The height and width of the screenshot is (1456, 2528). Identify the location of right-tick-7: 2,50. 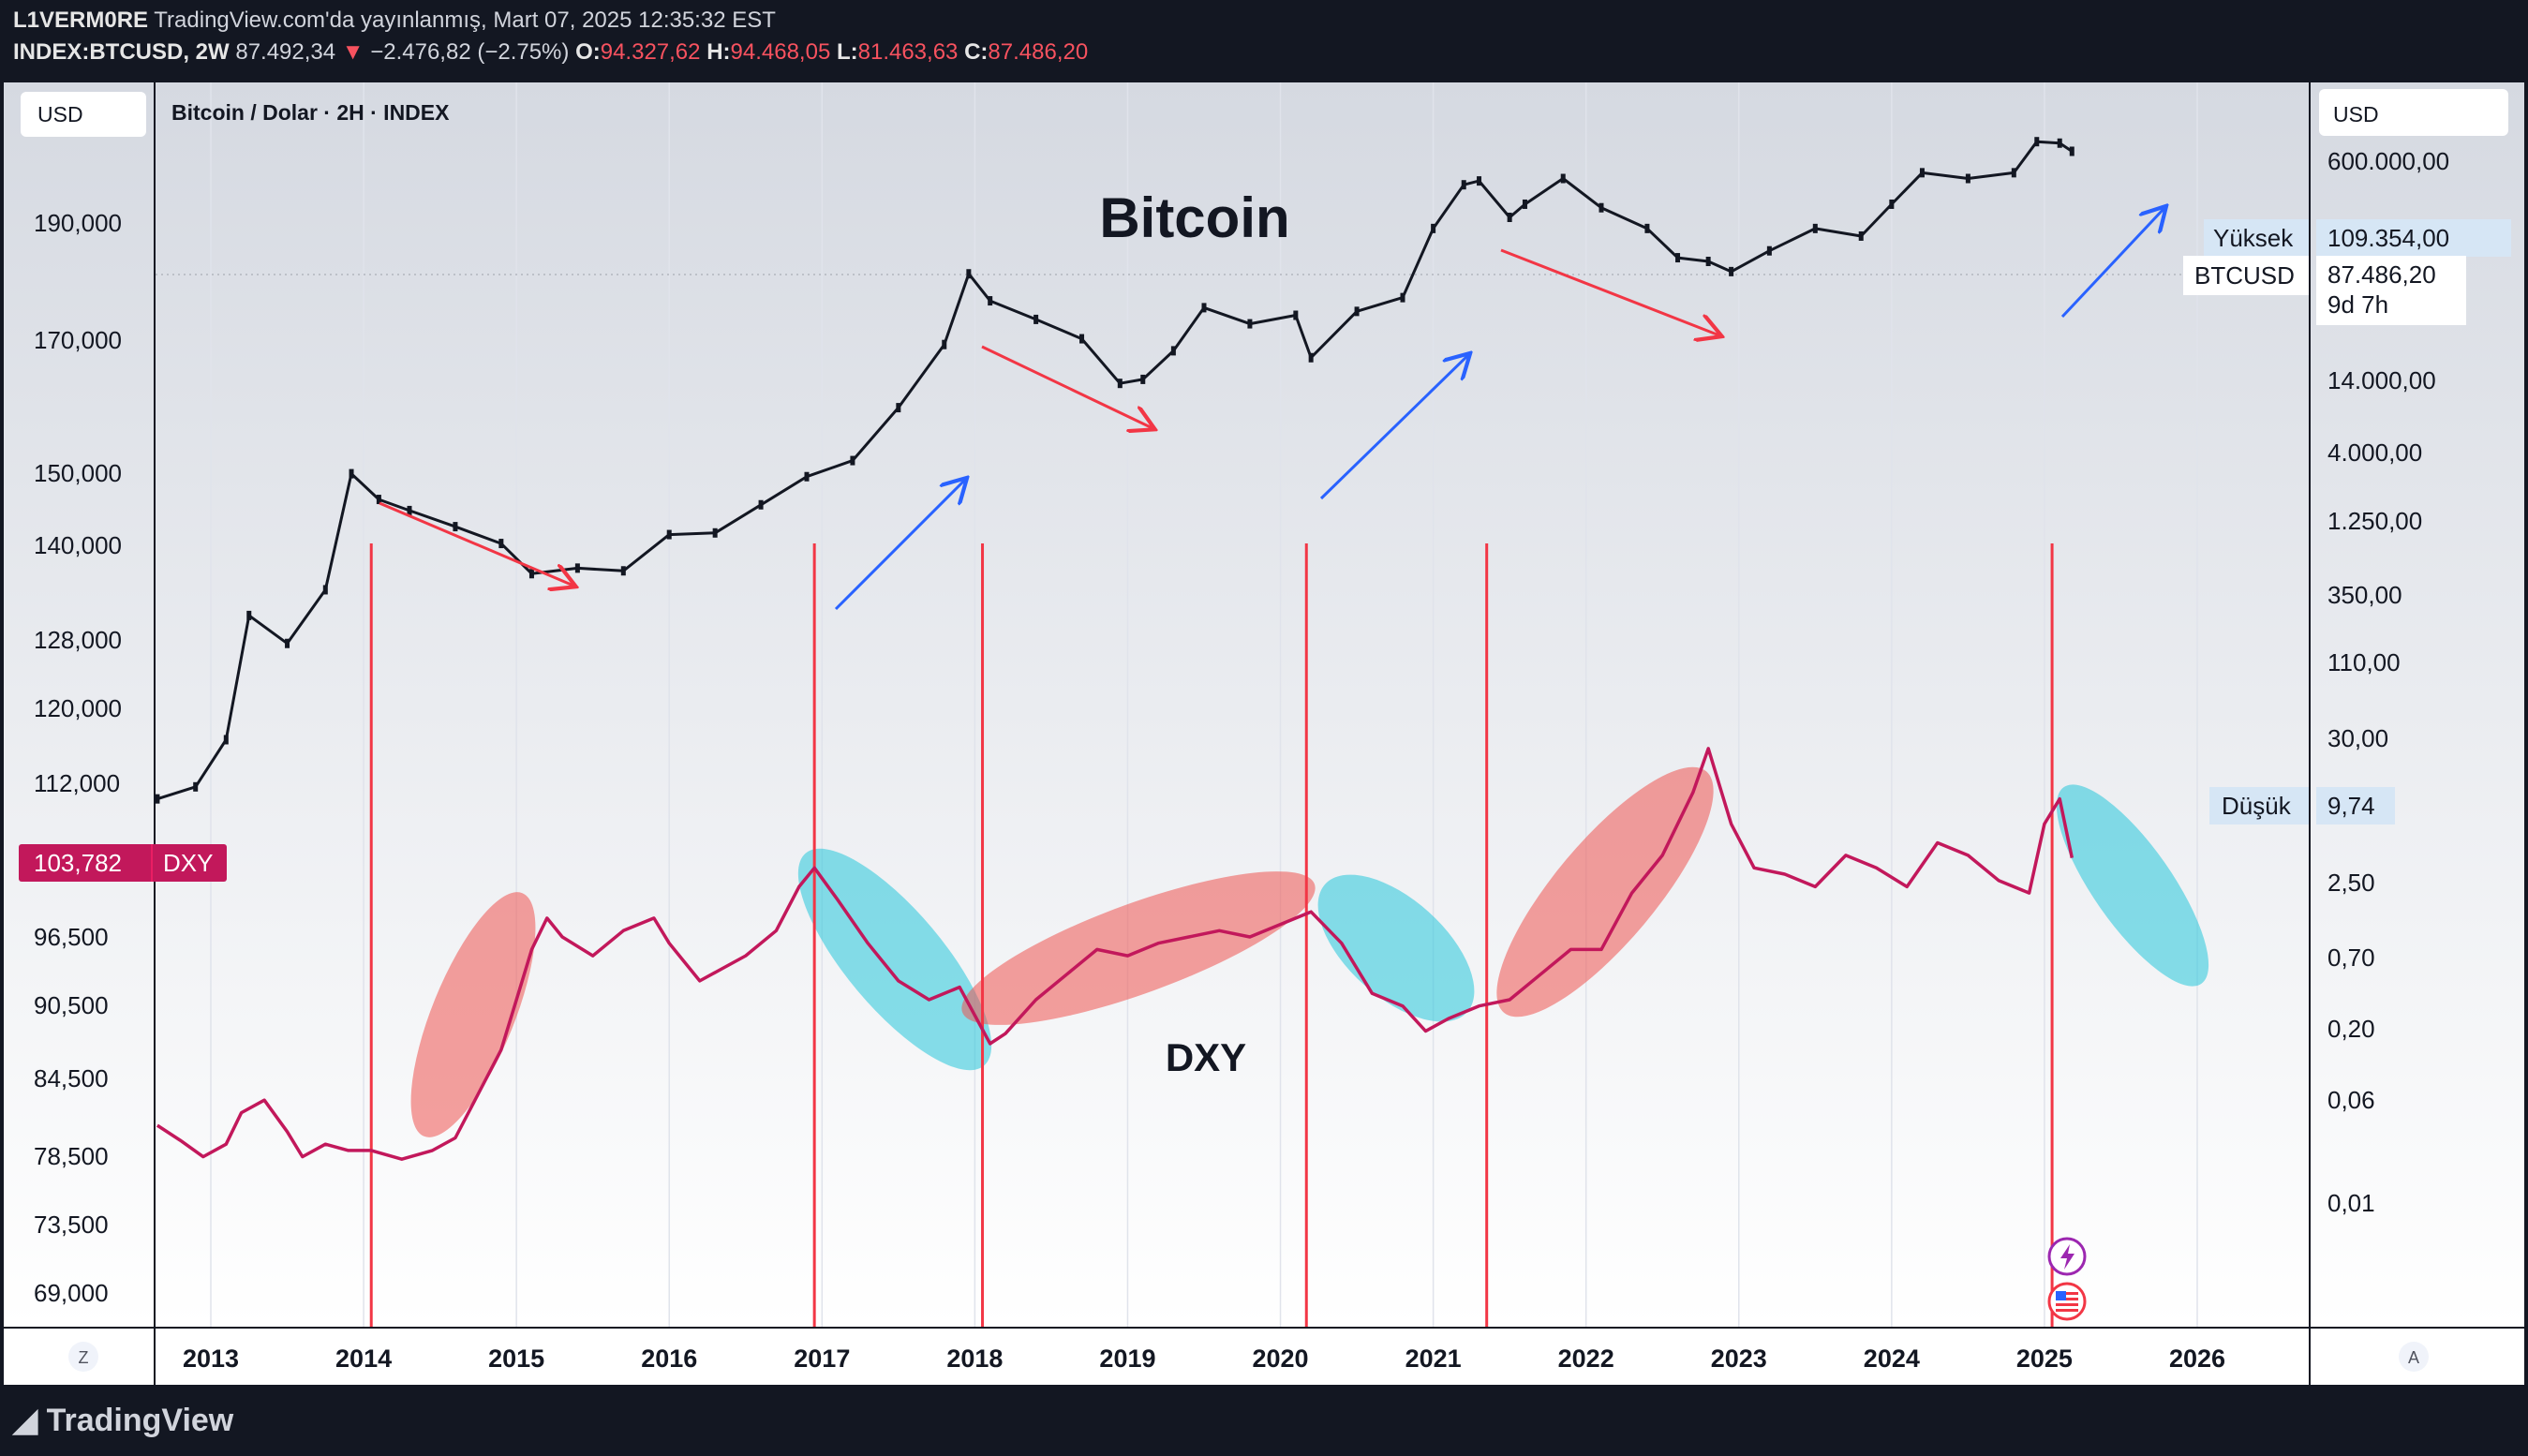
(2351, 883).